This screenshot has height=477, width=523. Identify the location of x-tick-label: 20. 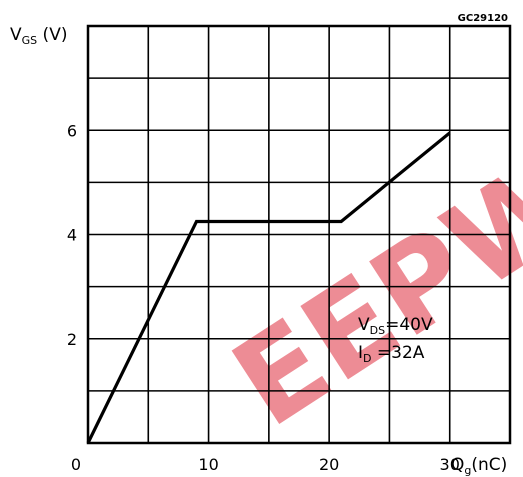
(329, 464).